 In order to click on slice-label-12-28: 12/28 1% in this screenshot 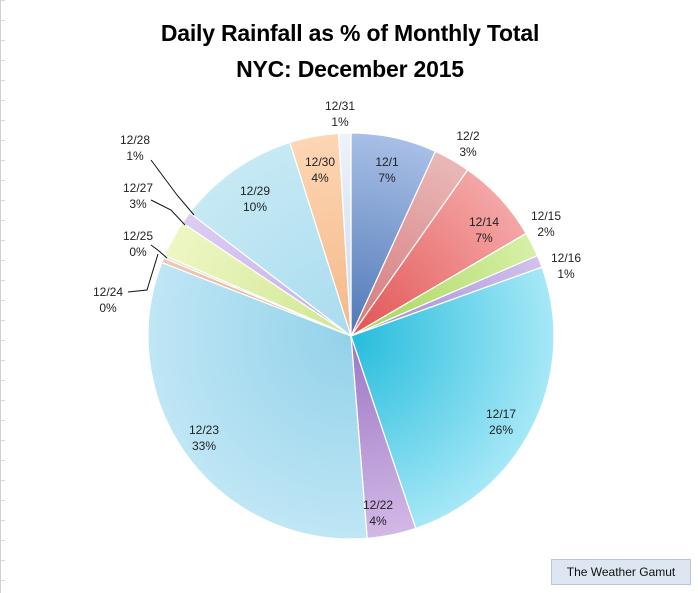, I will do `click(135, 148)`.